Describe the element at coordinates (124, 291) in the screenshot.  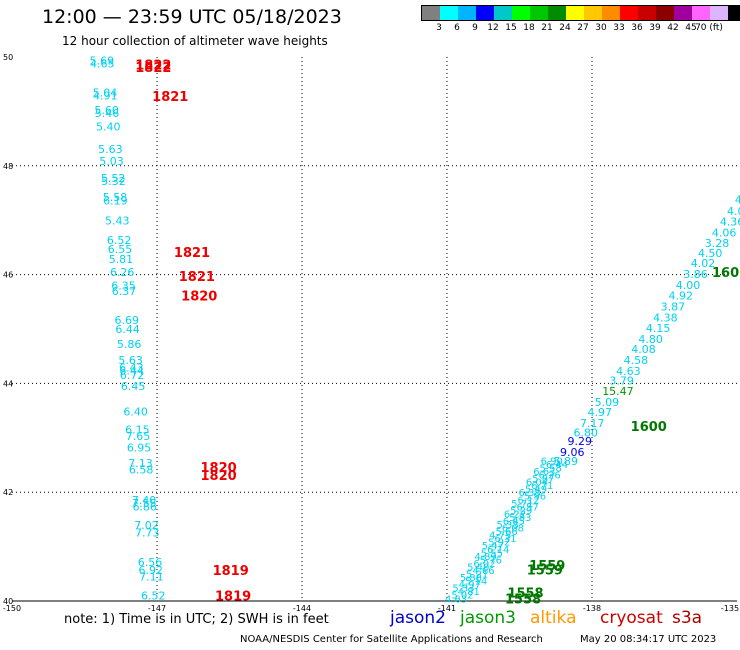
I see `swh-value: 6.37` at that location.